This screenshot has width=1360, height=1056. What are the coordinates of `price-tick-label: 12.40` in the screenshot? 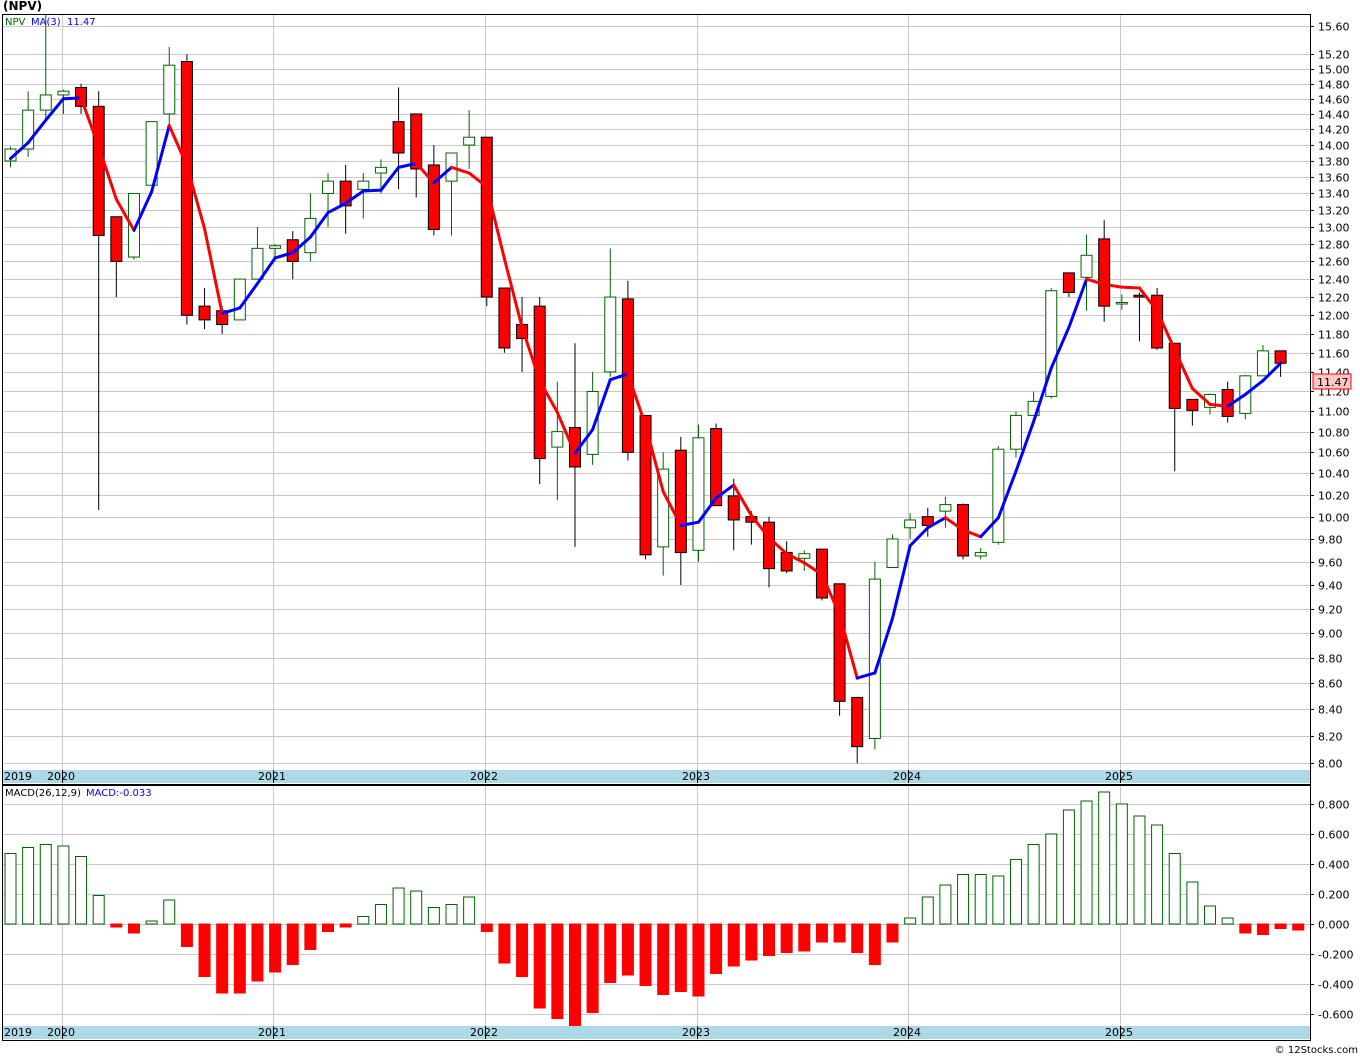 It's located at (1334, 280).